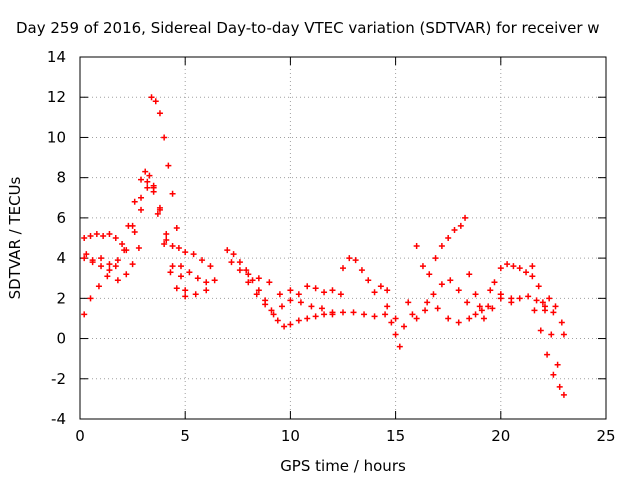 The image size is (640, 480). I want to click on y-tick-labels: -4 -2 0 2 4 6 8 10 12 14, so click(56, 238).